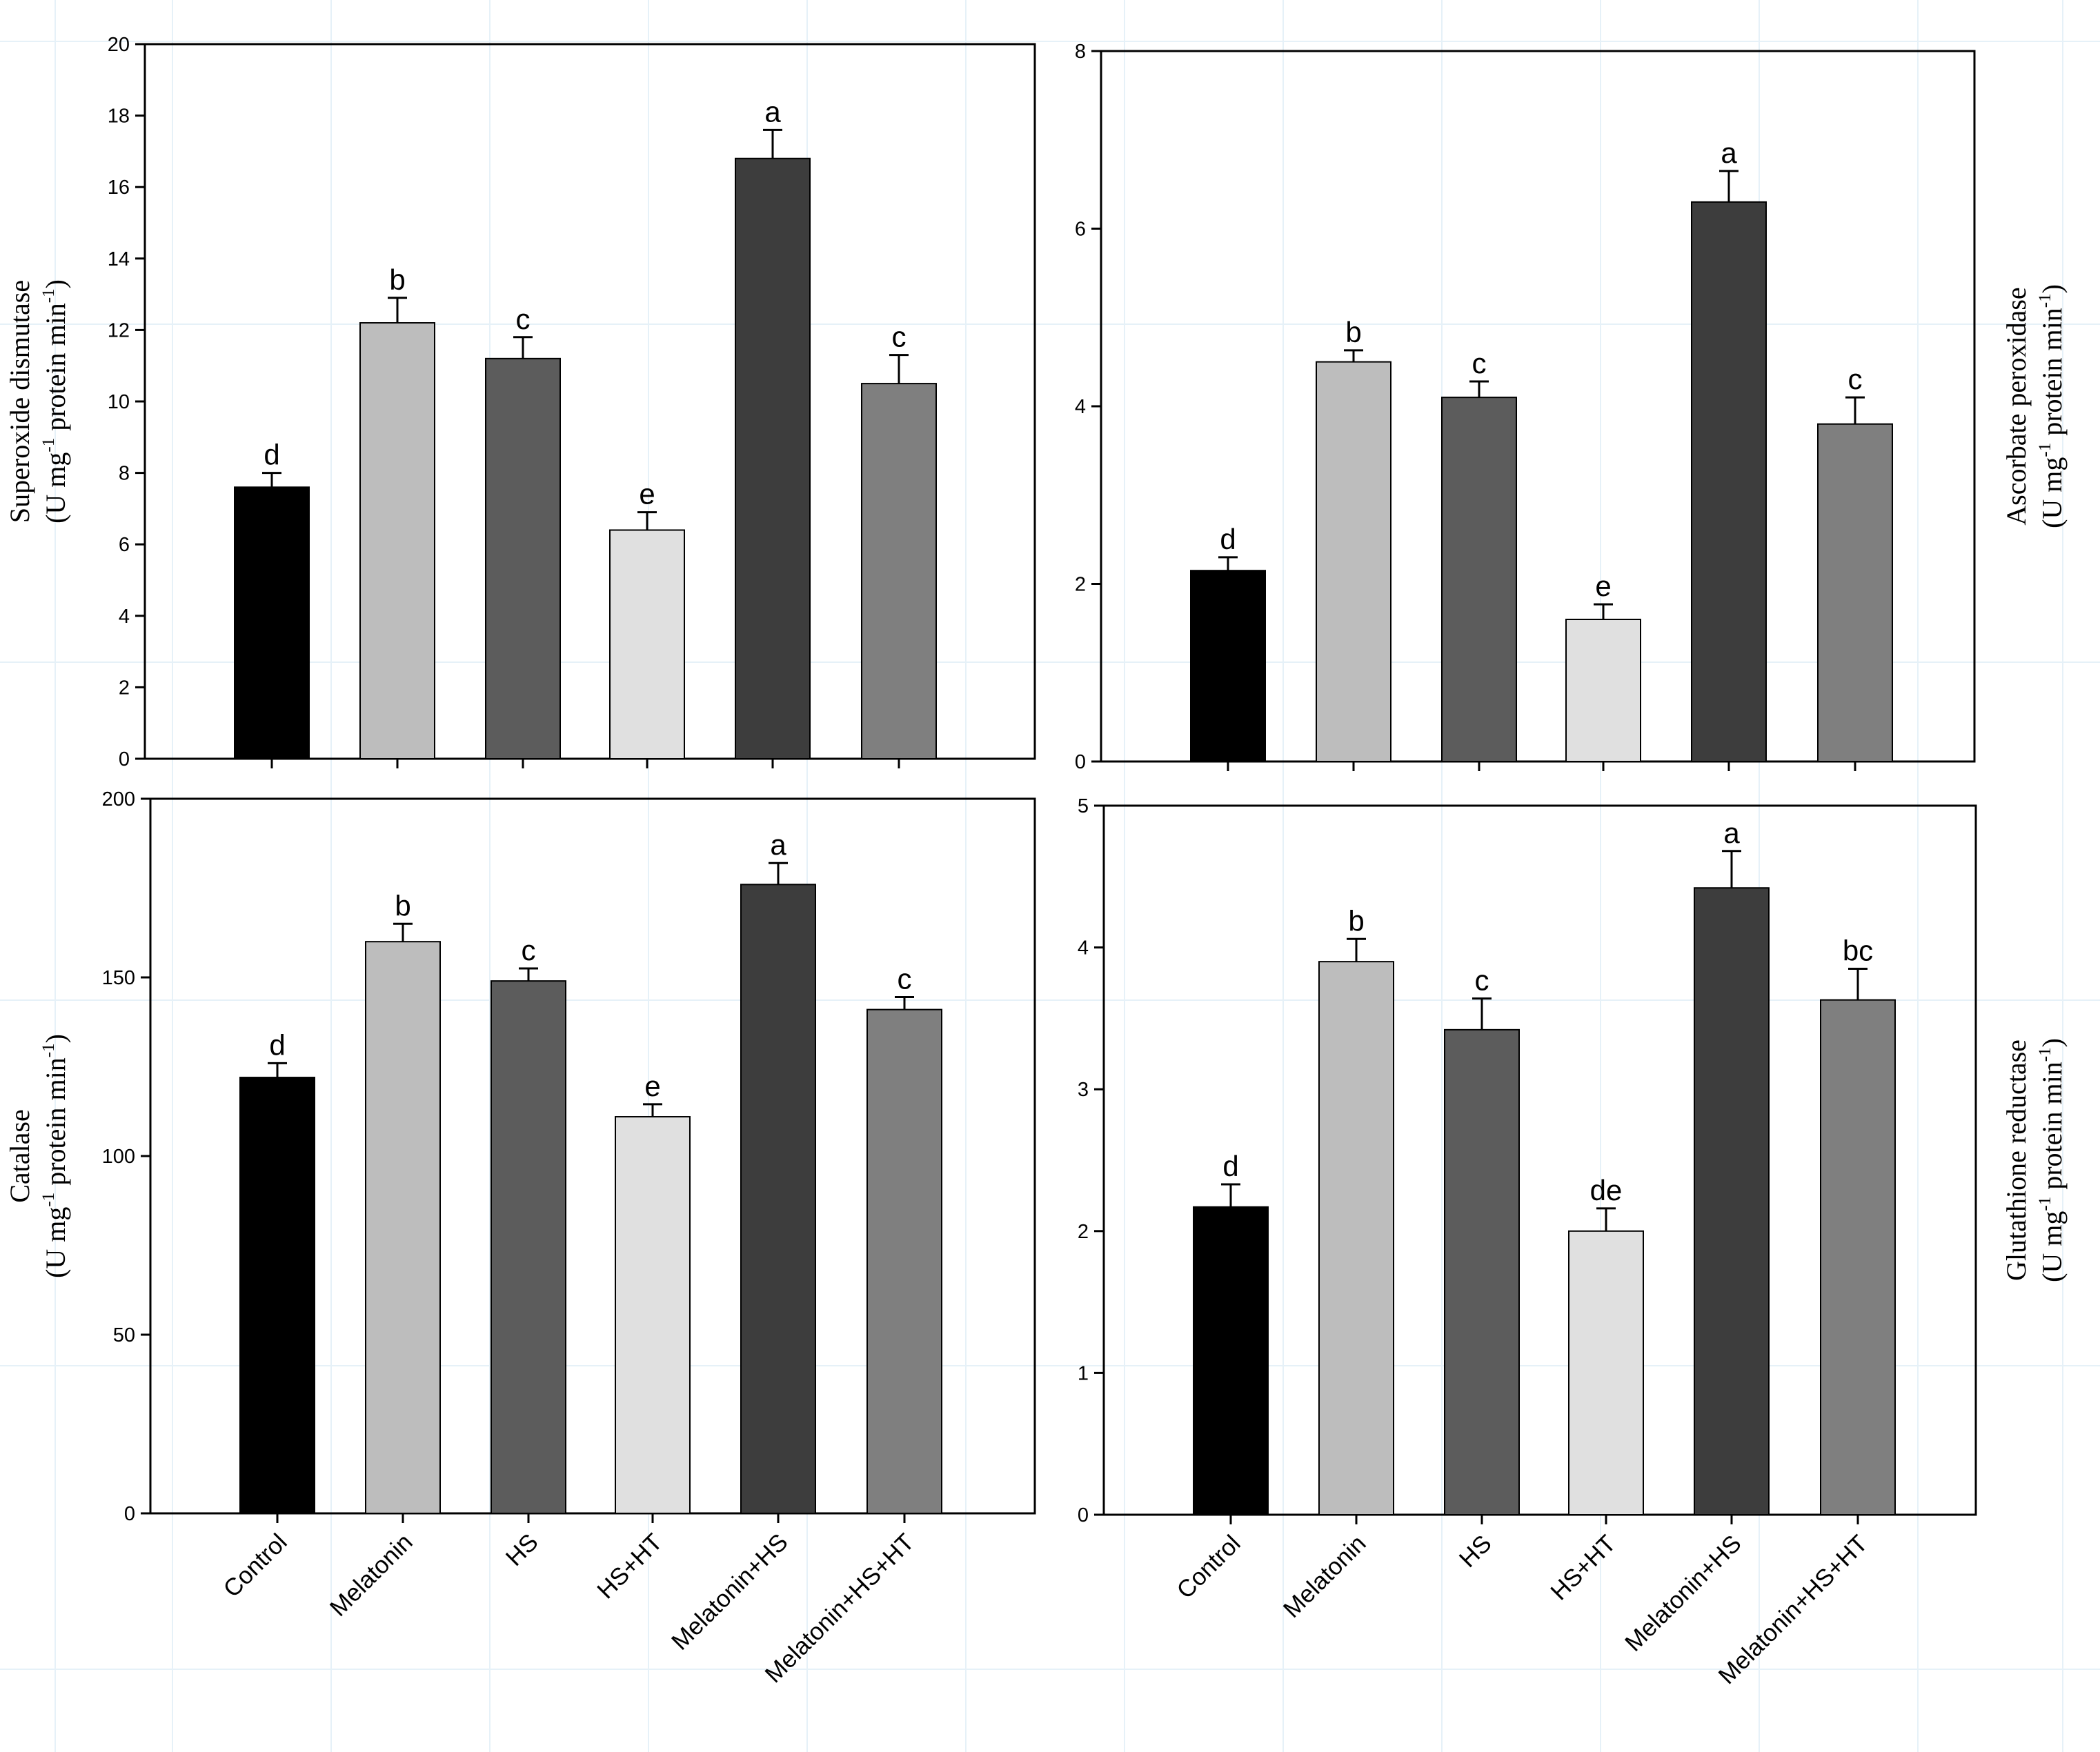 The image size is (2100, 1752). Describe the element at coordinates (119, 188) in the screenshot. I see `y-tick-label: 16` at that location.